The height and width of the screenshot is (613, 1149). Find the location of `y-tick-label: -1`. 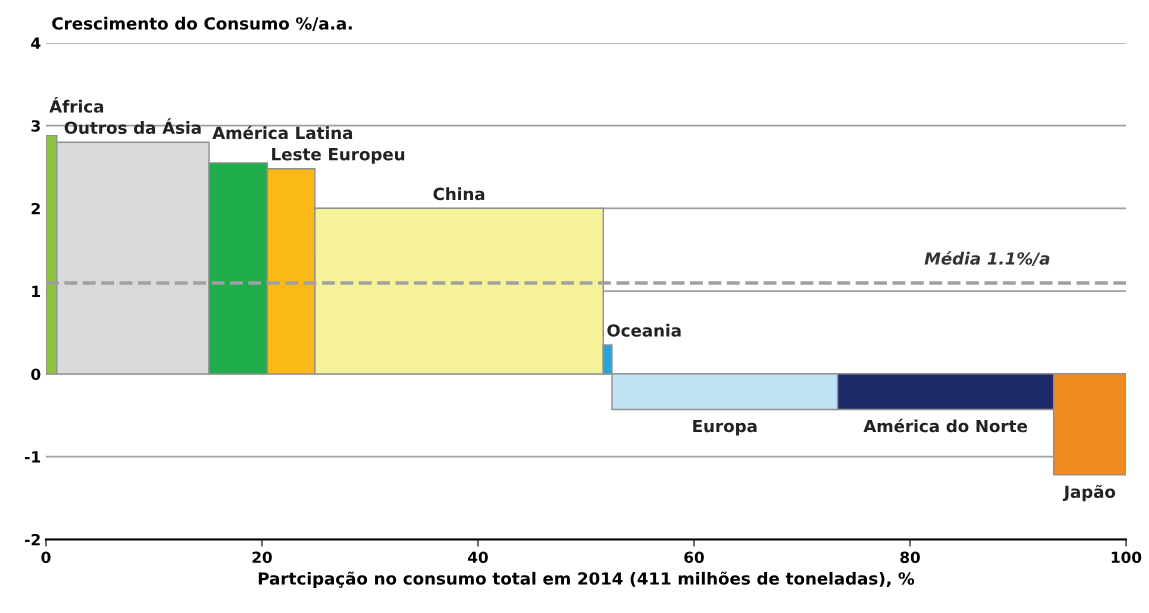

y-tick-label: -1 is located at coordinates (32, 457).